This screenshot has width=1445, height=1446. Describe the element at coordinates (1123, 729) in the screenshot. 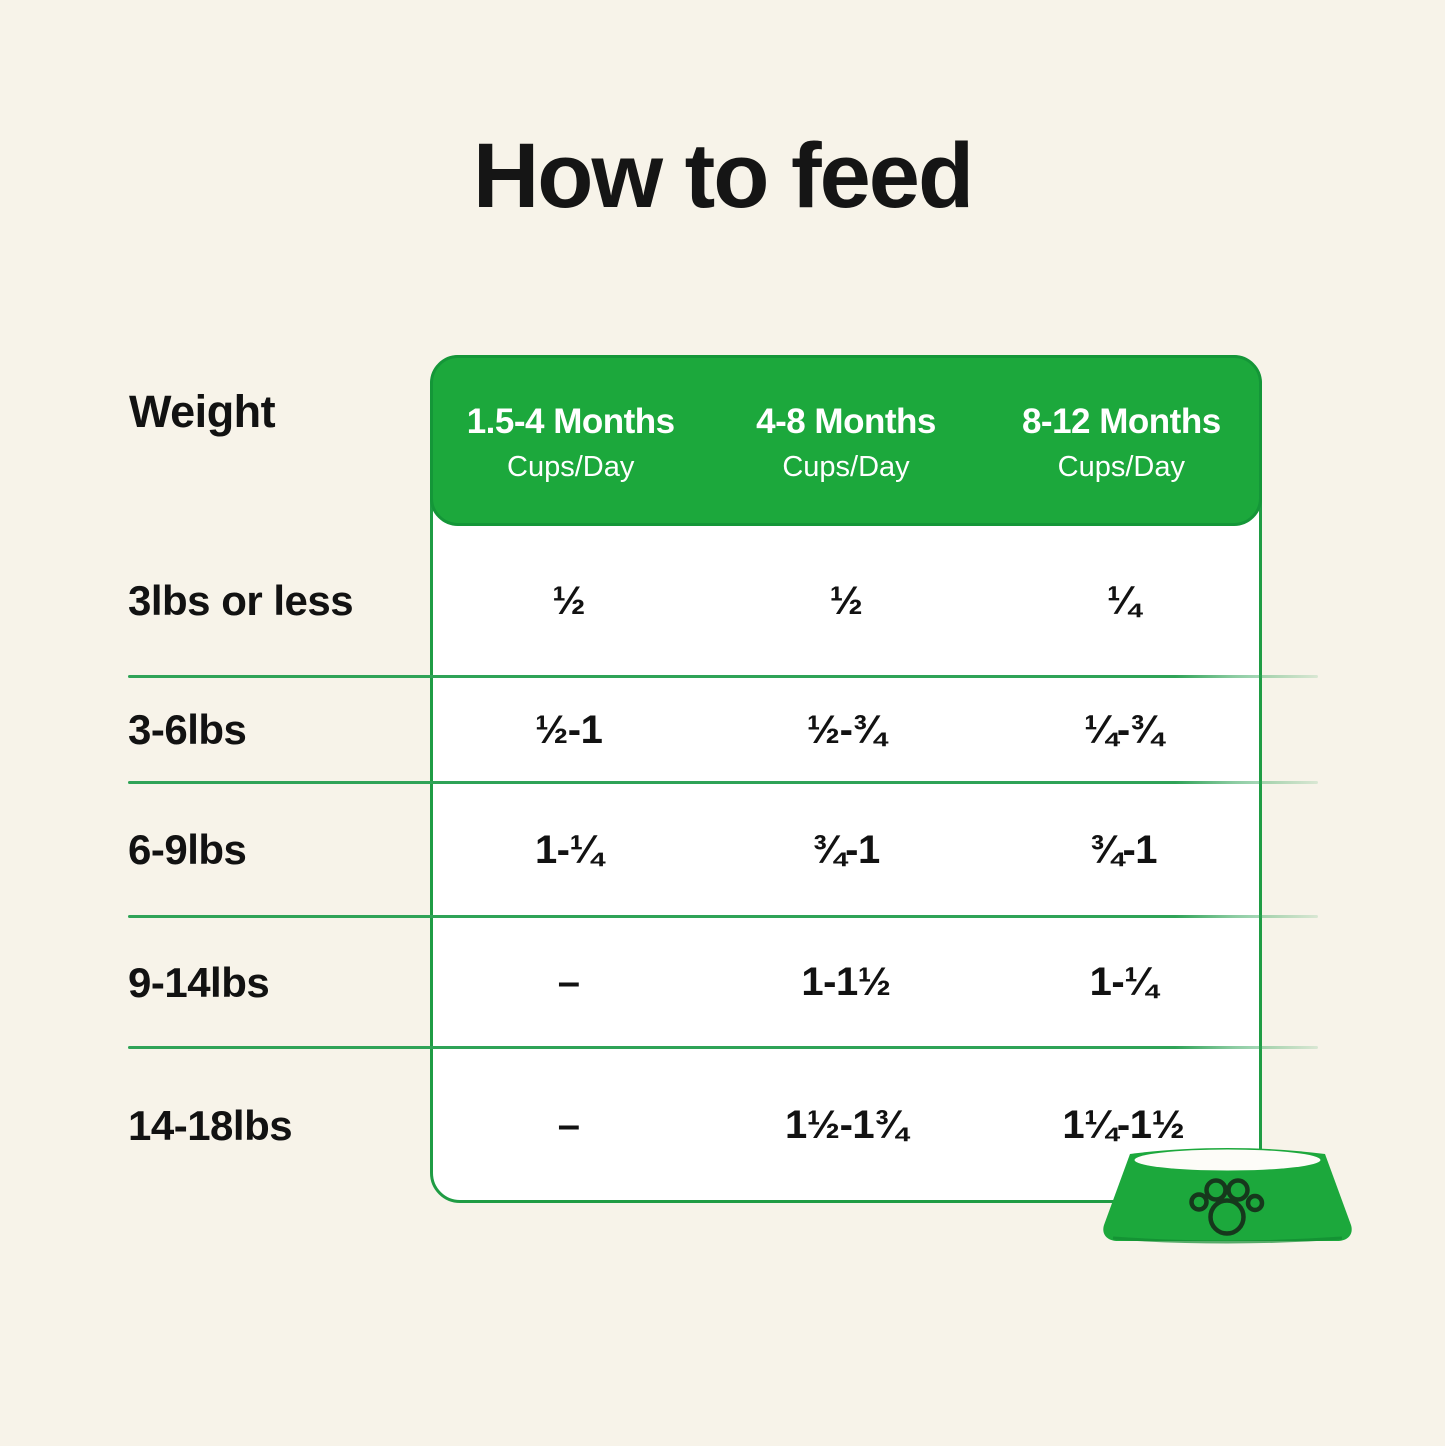

I see `table-cell: ¼-¾` at that location.